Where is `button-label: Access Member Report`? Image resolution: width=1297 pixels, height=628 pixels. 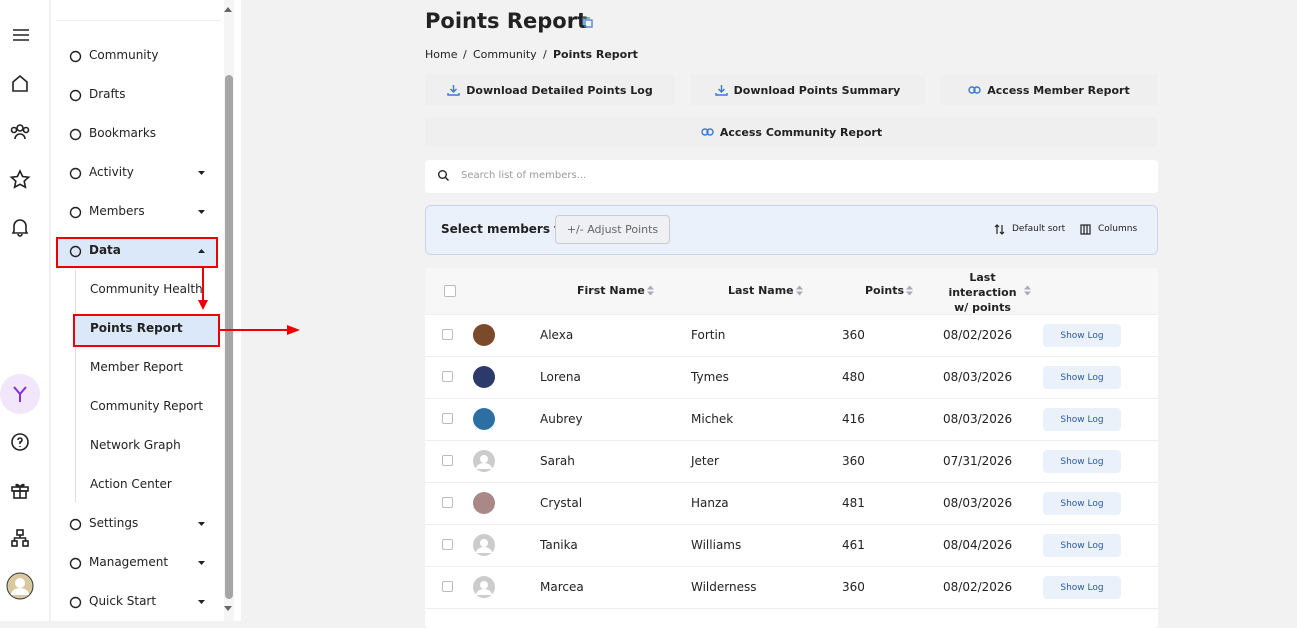
button-label: Access Member Report is located at coordinates (1058, 90).